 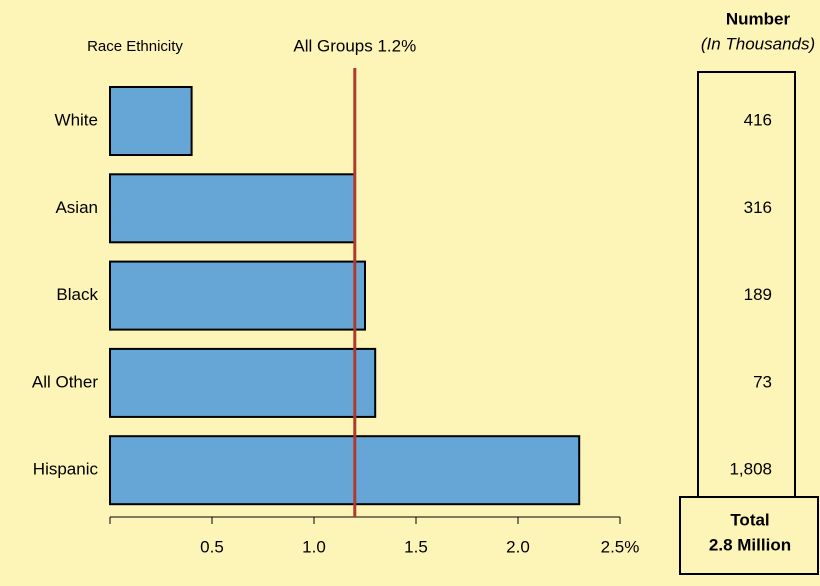 I want to click on number-subtitle: (In Thousands), so click(x=758, y=43).